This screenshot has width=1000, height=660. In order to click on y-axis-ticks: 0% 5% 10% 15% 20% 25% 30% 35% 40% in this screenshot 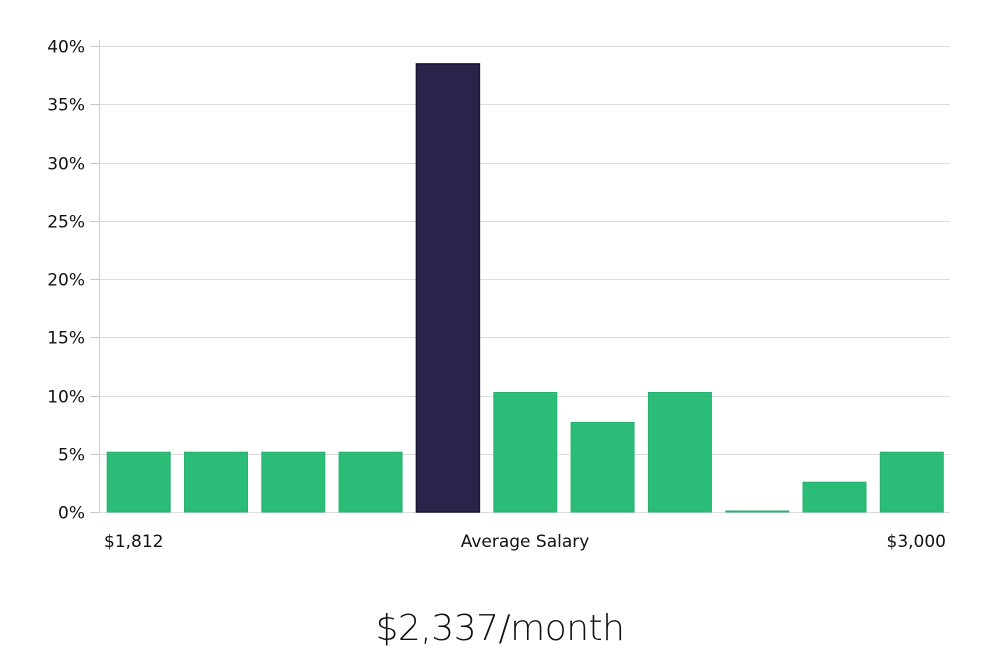, I will do `click(73, 281)`.